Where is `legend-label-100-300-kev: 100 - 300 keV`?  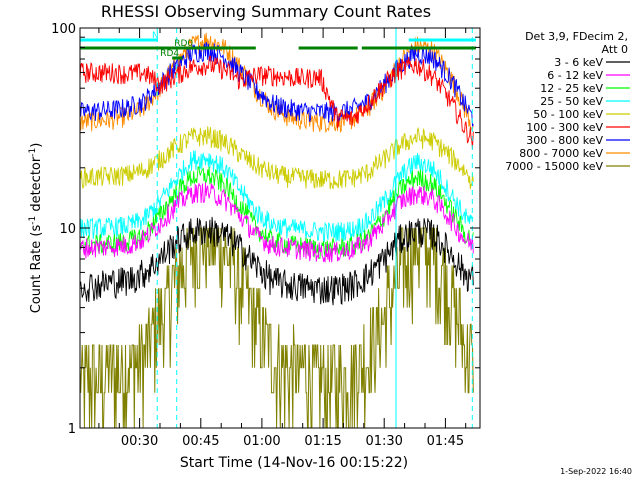 legend-label-100-300-kev: 100 - 300 keV is located at coordinates (564, 127).